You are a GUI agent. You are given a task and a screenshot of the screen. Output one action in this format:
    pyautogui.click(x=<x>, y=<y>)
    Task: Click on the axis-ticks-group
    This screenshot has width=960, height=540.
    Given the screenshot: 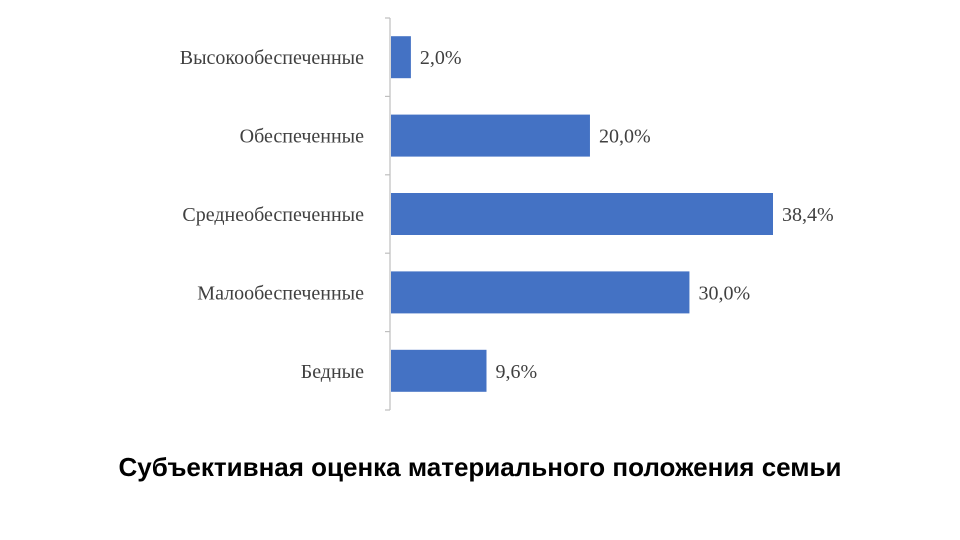 What is the action you would take?
    pyautogui.click(x=387, y=214)
    